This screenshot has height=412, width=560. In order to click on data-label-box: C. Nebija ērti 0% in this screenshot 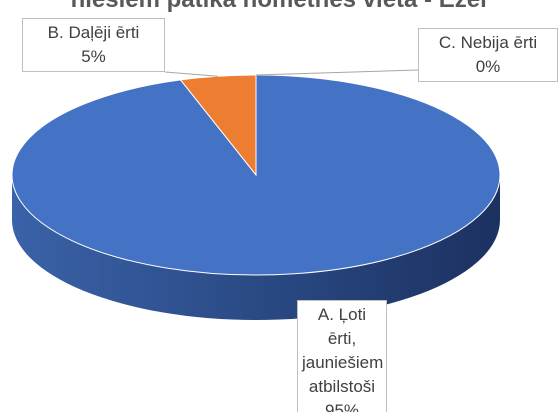, I will do `click(488, 55)`.